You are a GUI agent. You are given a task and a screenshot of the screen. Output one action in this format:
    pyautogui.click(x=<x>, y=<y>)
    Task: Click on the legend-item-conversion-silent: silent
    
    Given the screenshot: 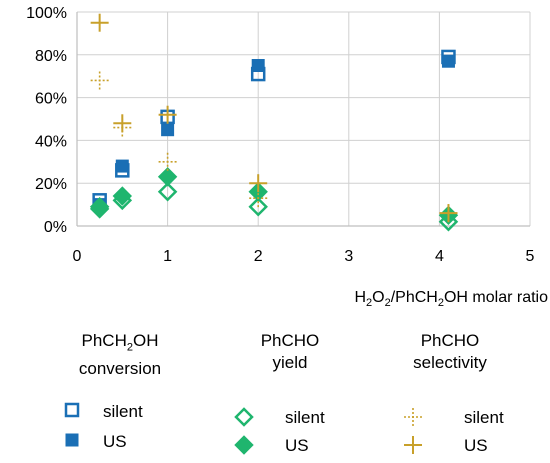 What is the action you would take?
    pyautogui.click(x=120, y=412)
    